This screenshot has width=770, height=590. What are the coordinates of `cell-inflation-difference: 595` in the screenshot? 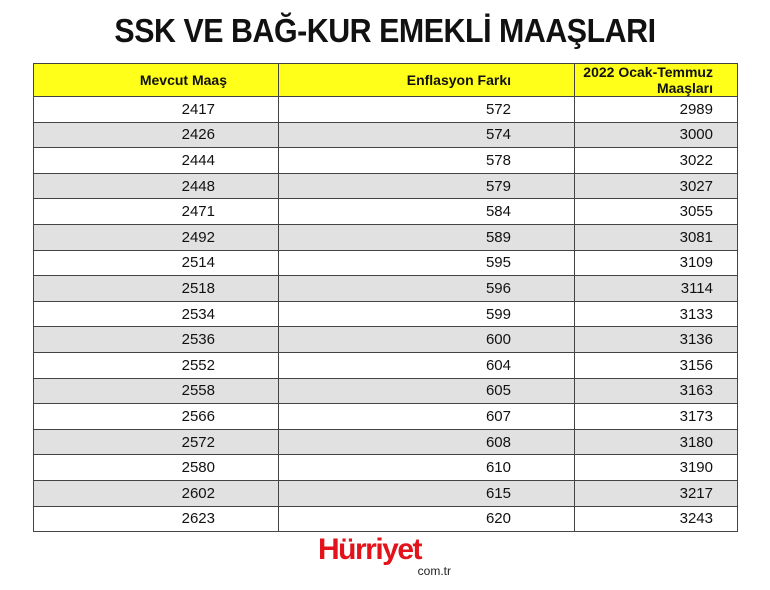 It's located at (426, 263).